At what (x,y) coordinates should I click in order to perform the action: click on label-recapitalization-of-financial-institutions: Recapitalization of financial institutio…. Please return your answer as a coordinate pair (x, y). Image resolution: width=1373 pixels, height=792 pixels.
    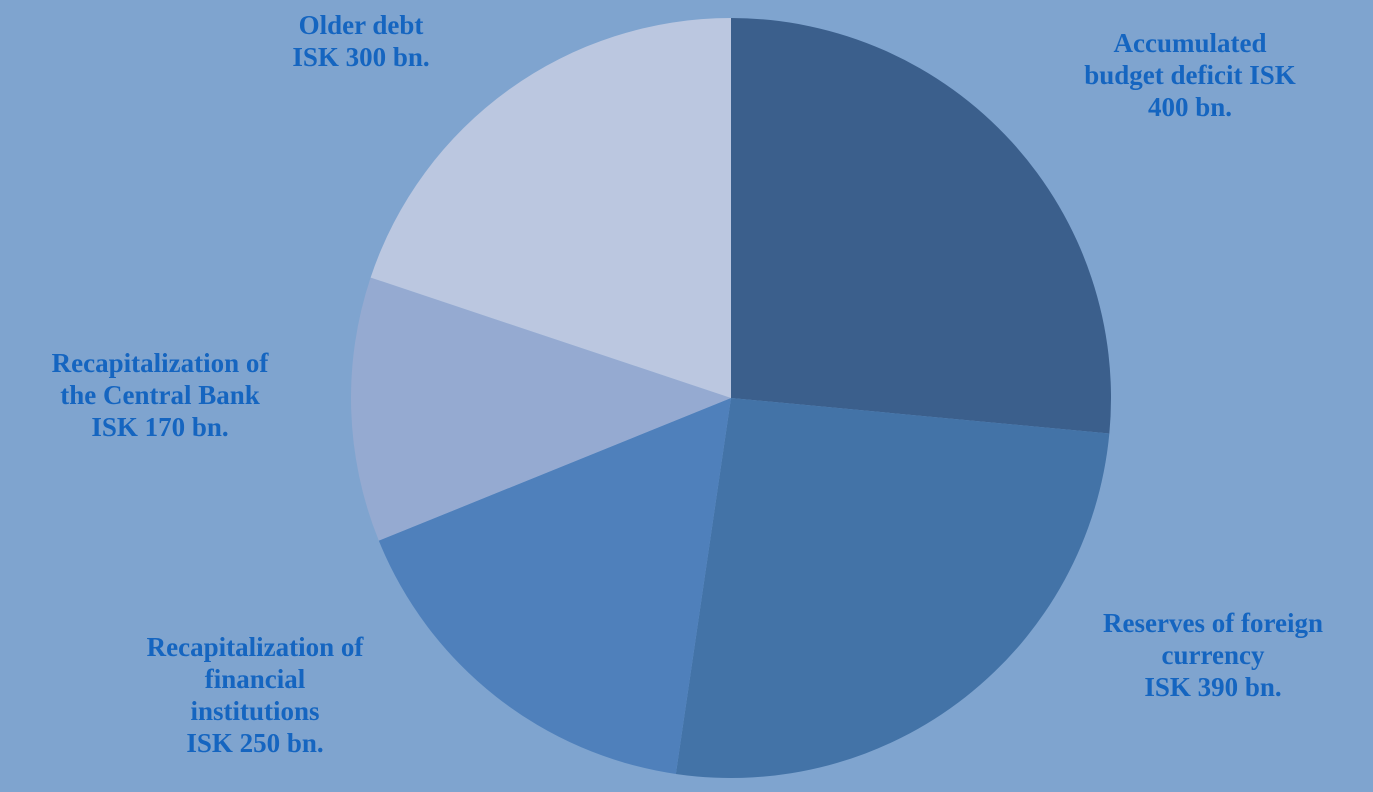
    Looking at the image, I should click on (255, 695).